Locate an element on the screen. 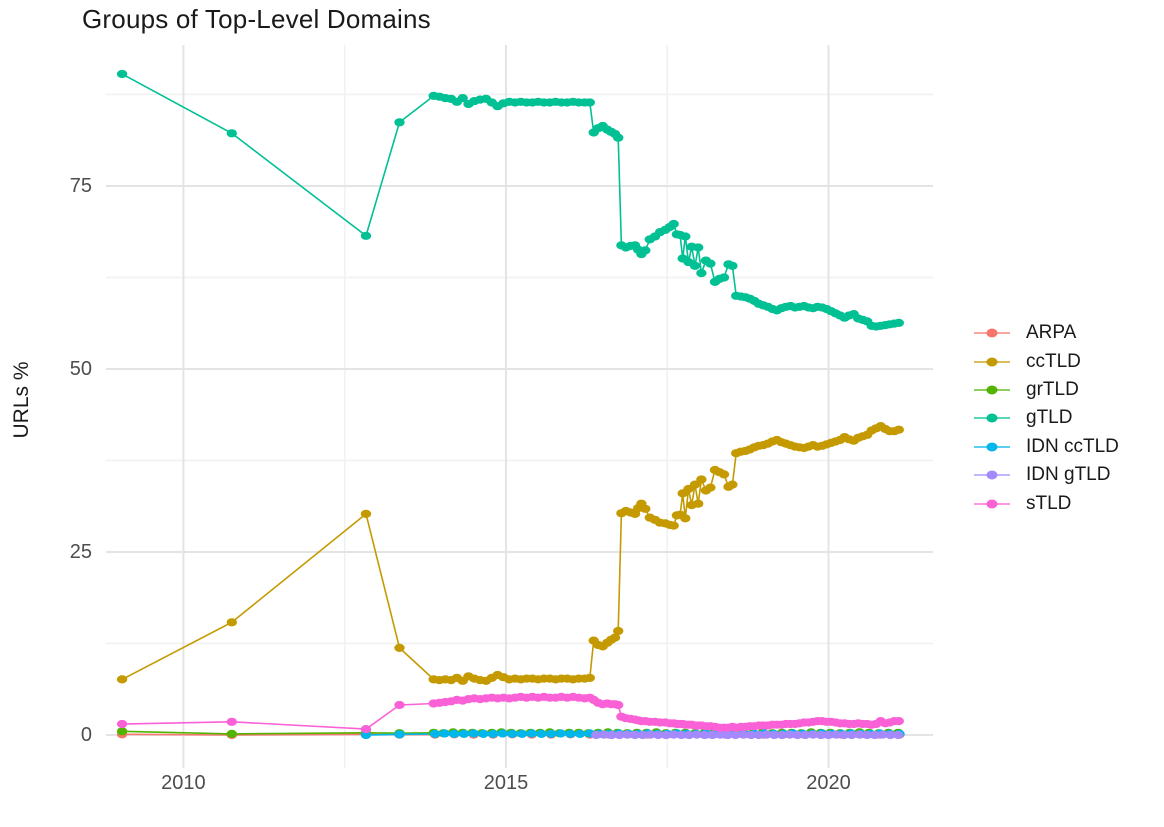 Image resolution: width=1164 pixels, height=827 pixels. legend-item-arpa: ARPA is located at coordinates (1046, 333).